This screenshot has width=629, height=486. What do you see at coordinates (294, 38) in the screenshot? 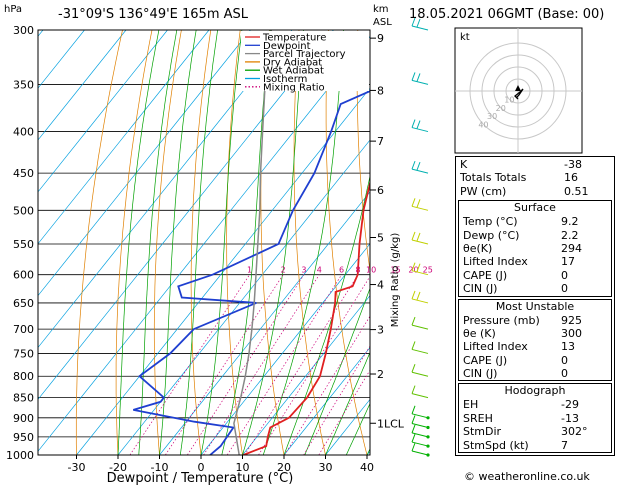
I see `legend-entry: Temperature` at bounding box center [294, 38].